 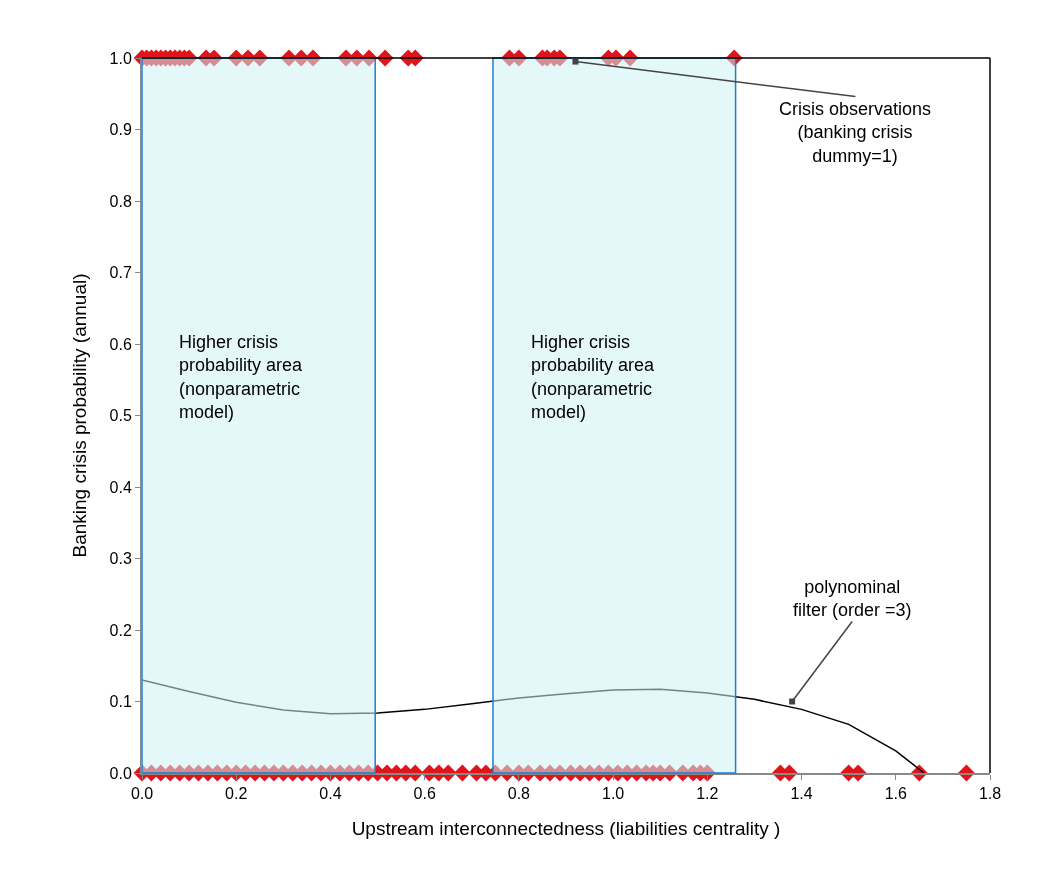 I want to click on x-tick-label: 1.0, so click(x=613, y=794).